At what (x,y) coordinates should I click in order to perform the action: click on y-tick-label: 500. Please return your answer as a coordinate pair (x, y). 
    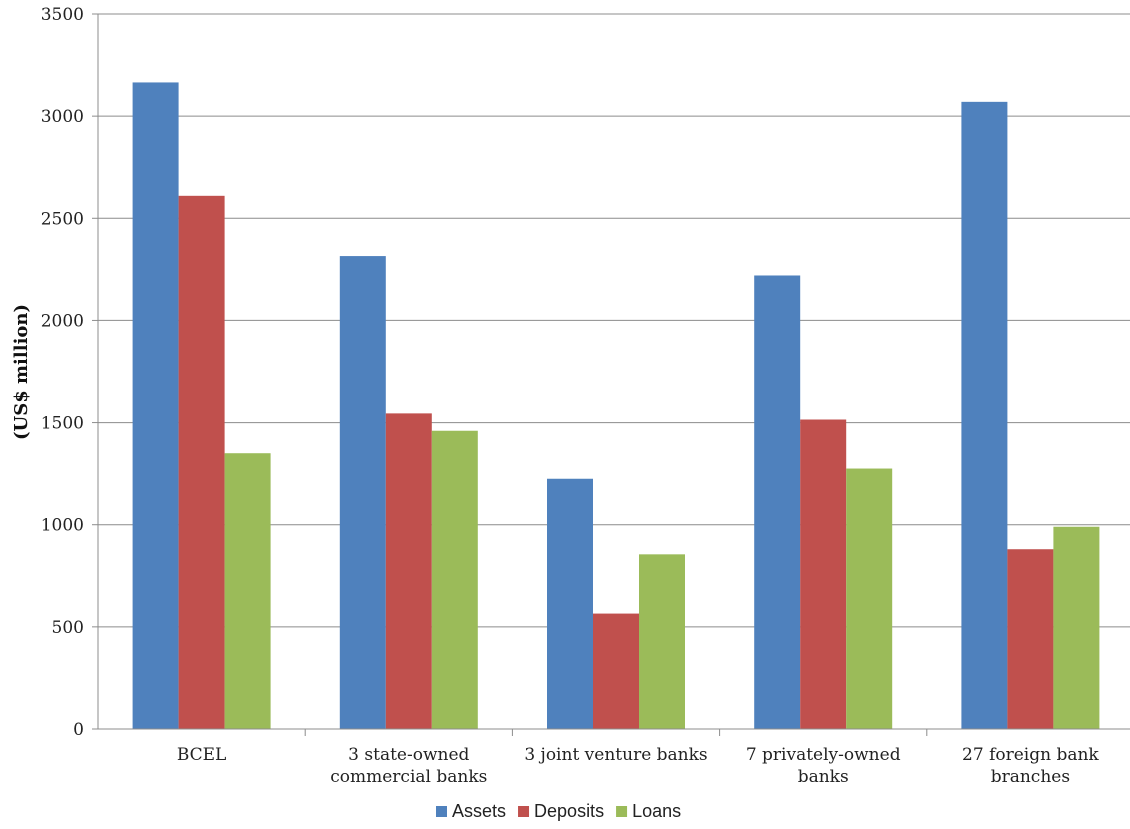
    Looking at the image, I should click on (68, 628).